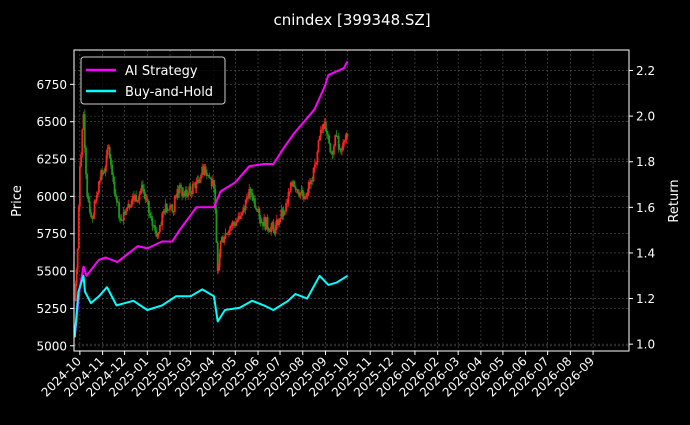 This screenshot has height=425, width=690. I want to click on y-left-tick-label: 5500, so click(51, 272).